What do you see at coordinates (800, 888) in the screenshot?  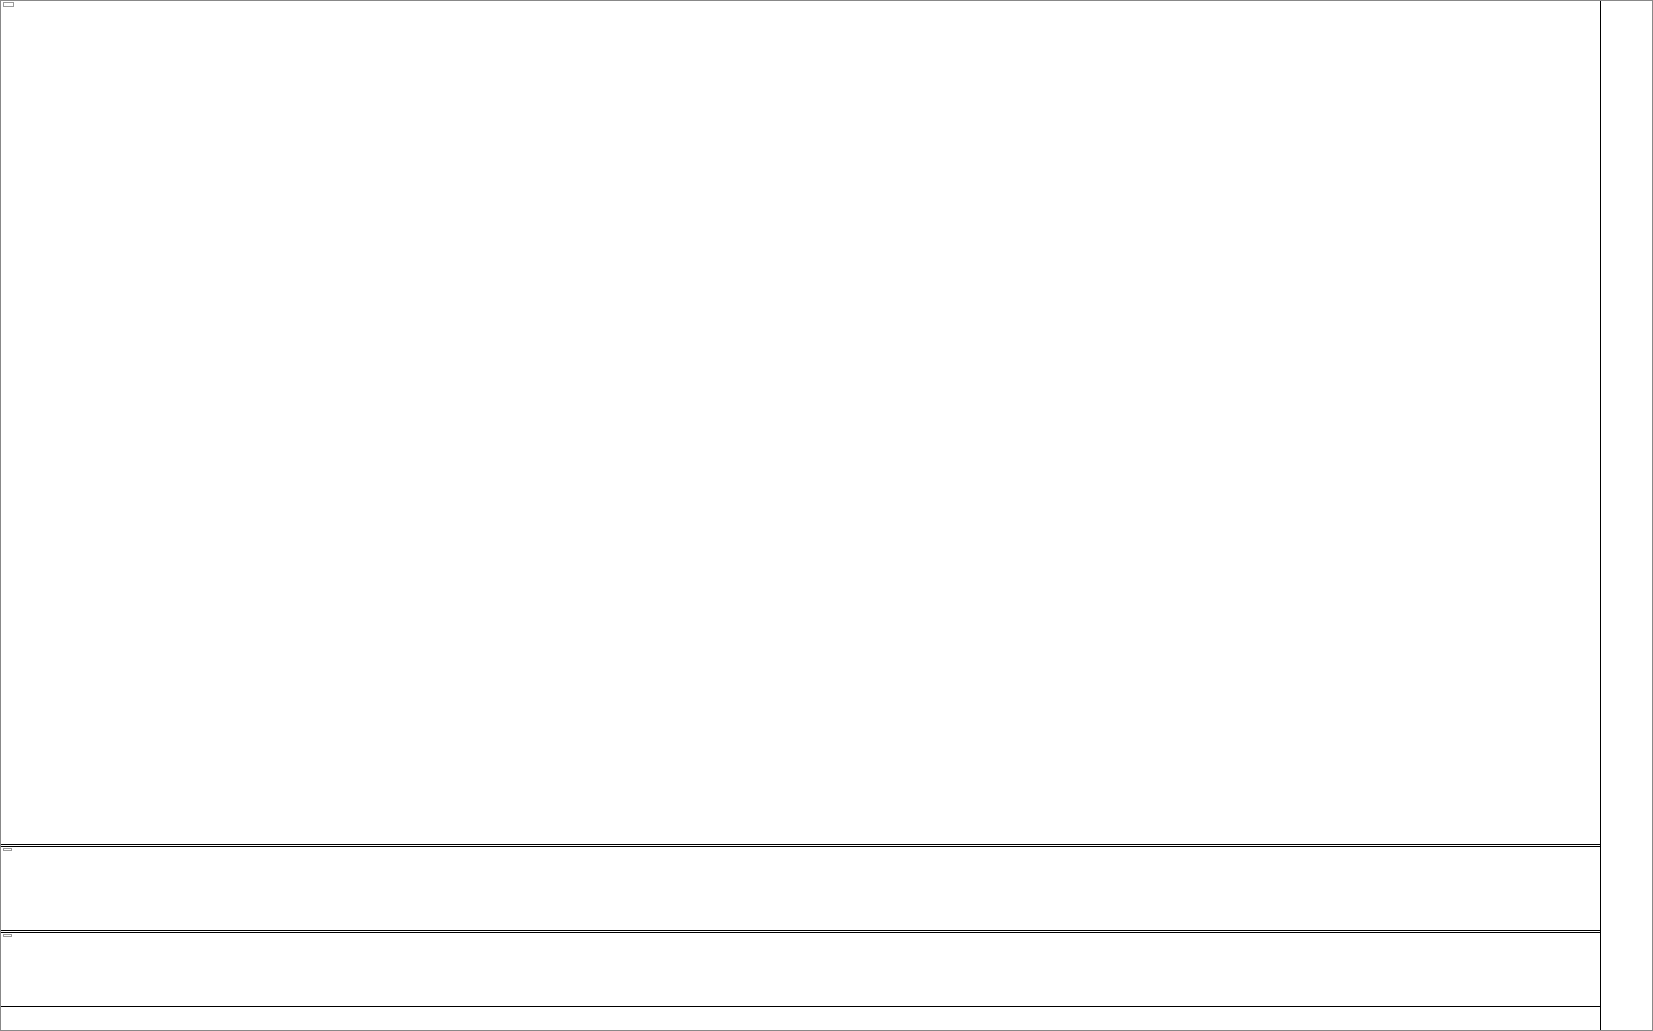 I see `rsi-panel` at bounding box center [800, 888].